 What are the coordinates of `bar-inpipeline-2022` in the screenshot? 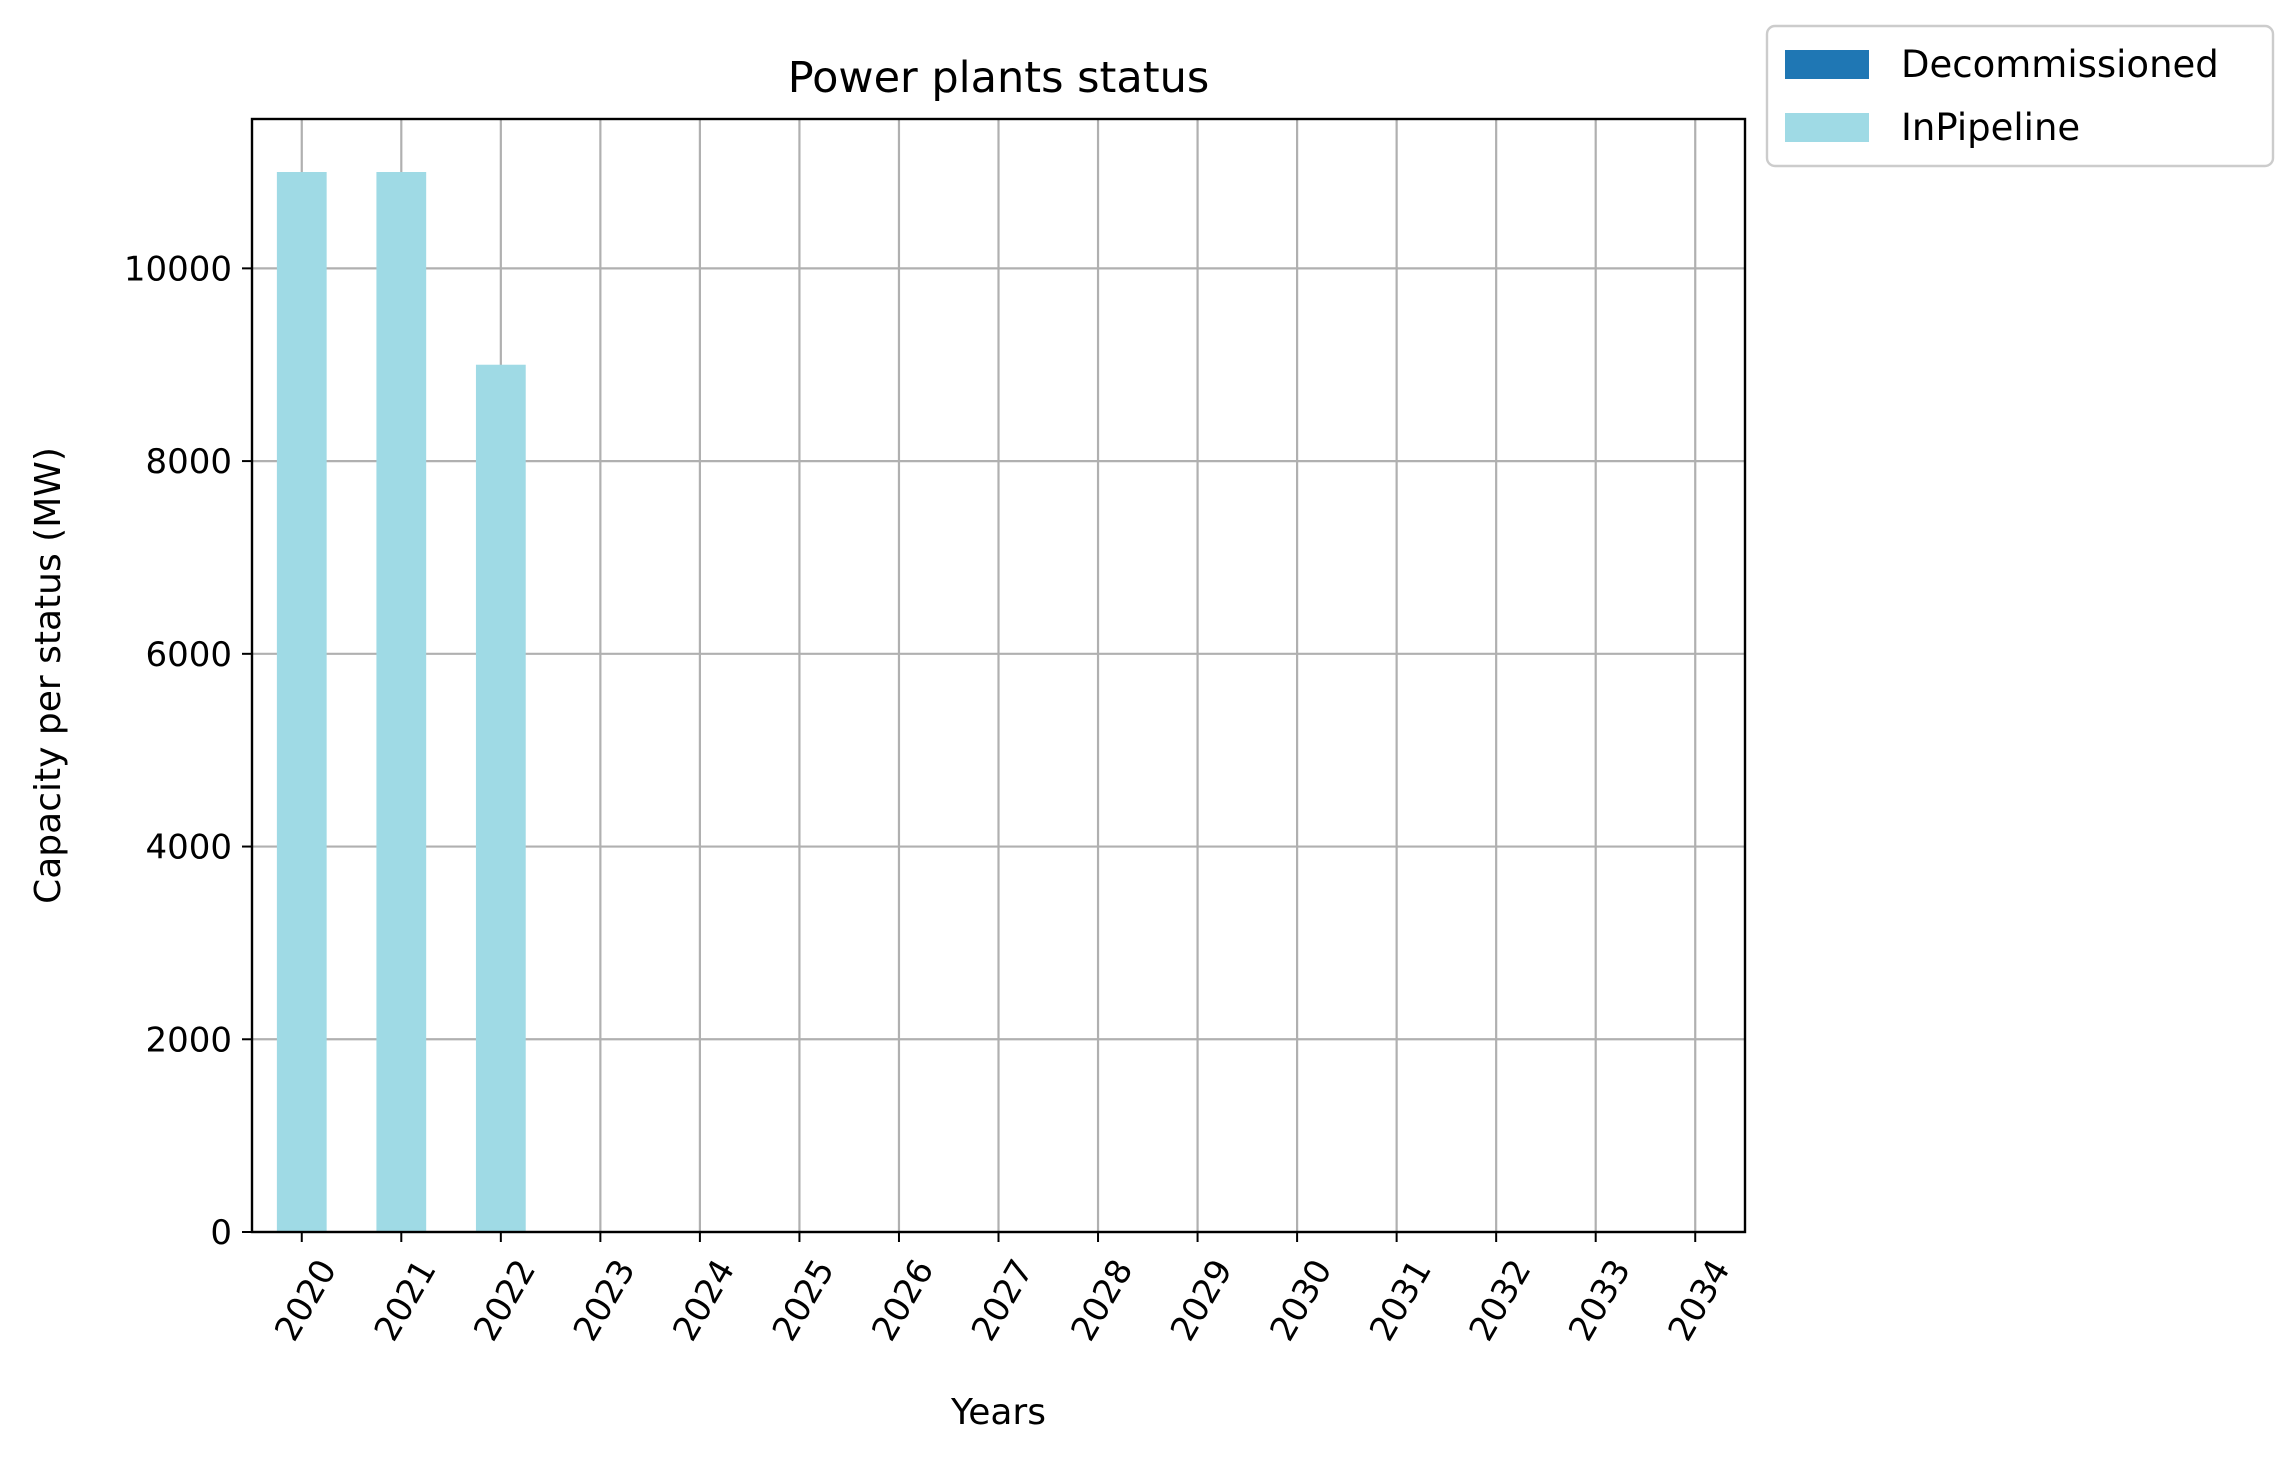 It's located at (500, 798).